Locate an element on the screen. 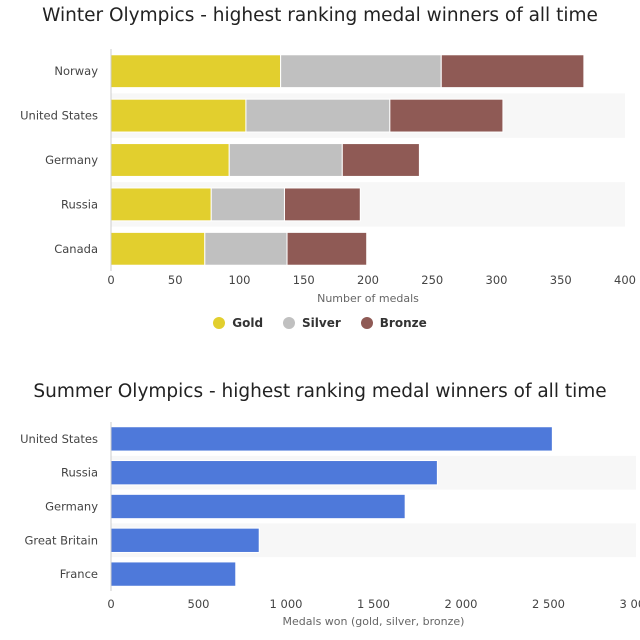 This screenshot has height=640, width=640. legend-item-gold: Gold is located at coordinates (238, 323).